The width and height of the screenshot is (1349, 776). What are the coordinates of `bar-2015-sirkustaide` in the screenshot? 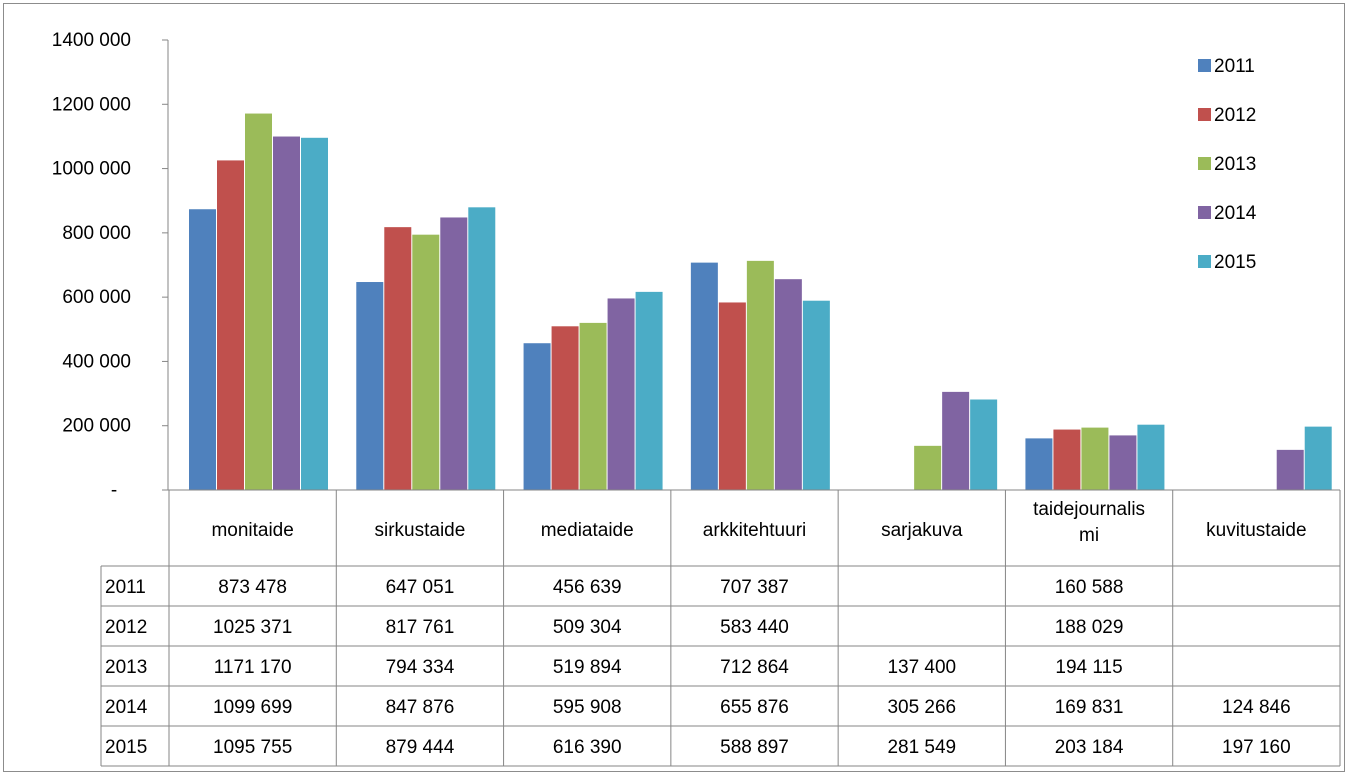 It's located at (482, 348).